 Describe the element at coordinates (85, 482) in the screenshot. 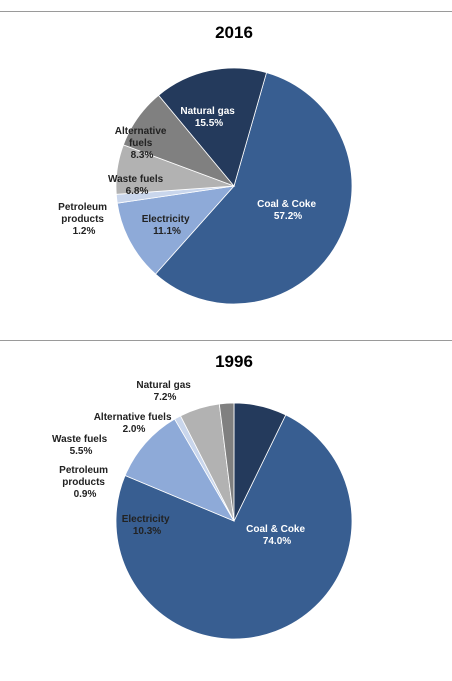

I see `slice-label-petroleum-products: Petroleum products 0.9%` at that location.